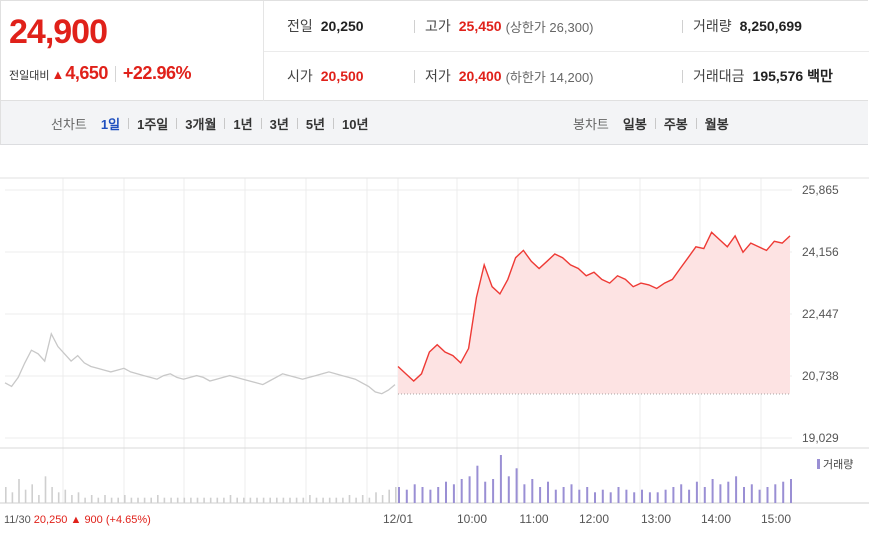 The height and width of the screenshot is (550, 869). Describe the element at coordinates (533, 519) in the screenshot. I see `time-axis-label: 11:00` at that location.